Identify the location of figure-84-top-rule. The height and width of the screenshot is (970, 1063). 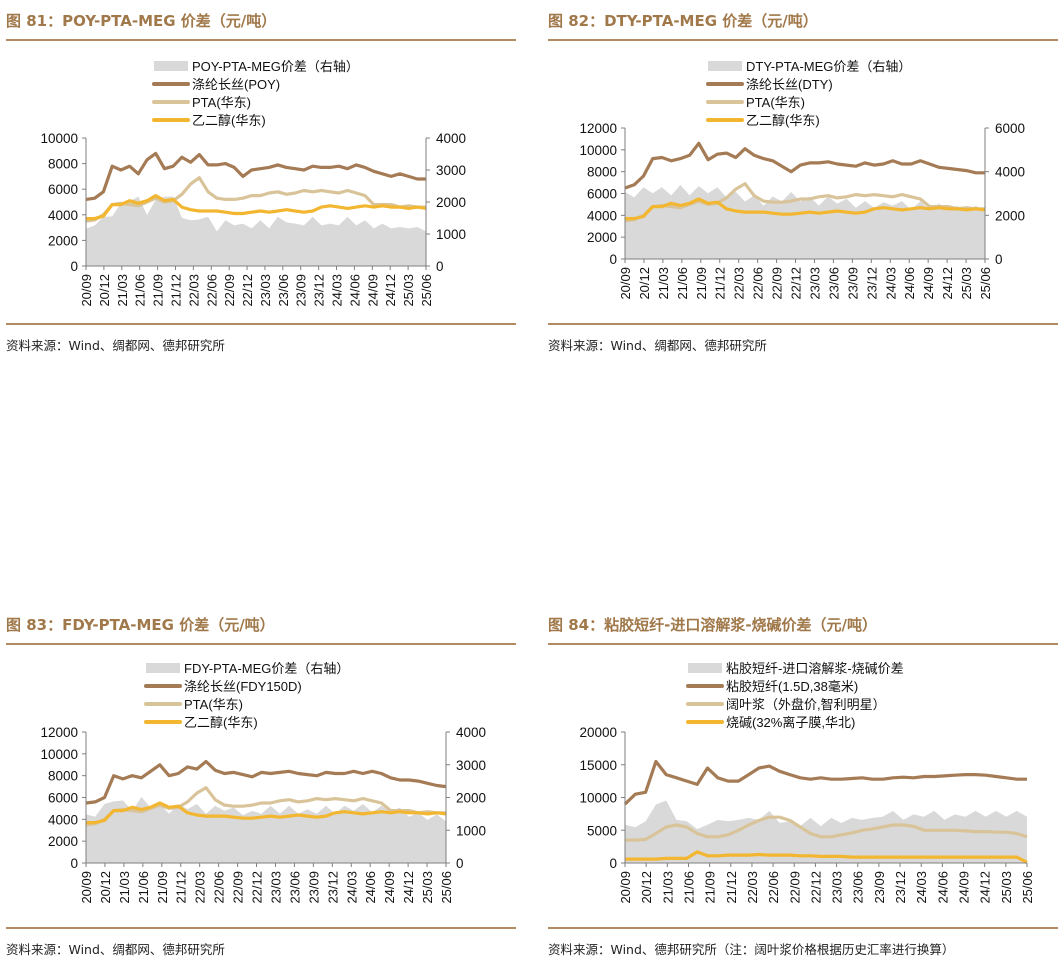
(803, 644).